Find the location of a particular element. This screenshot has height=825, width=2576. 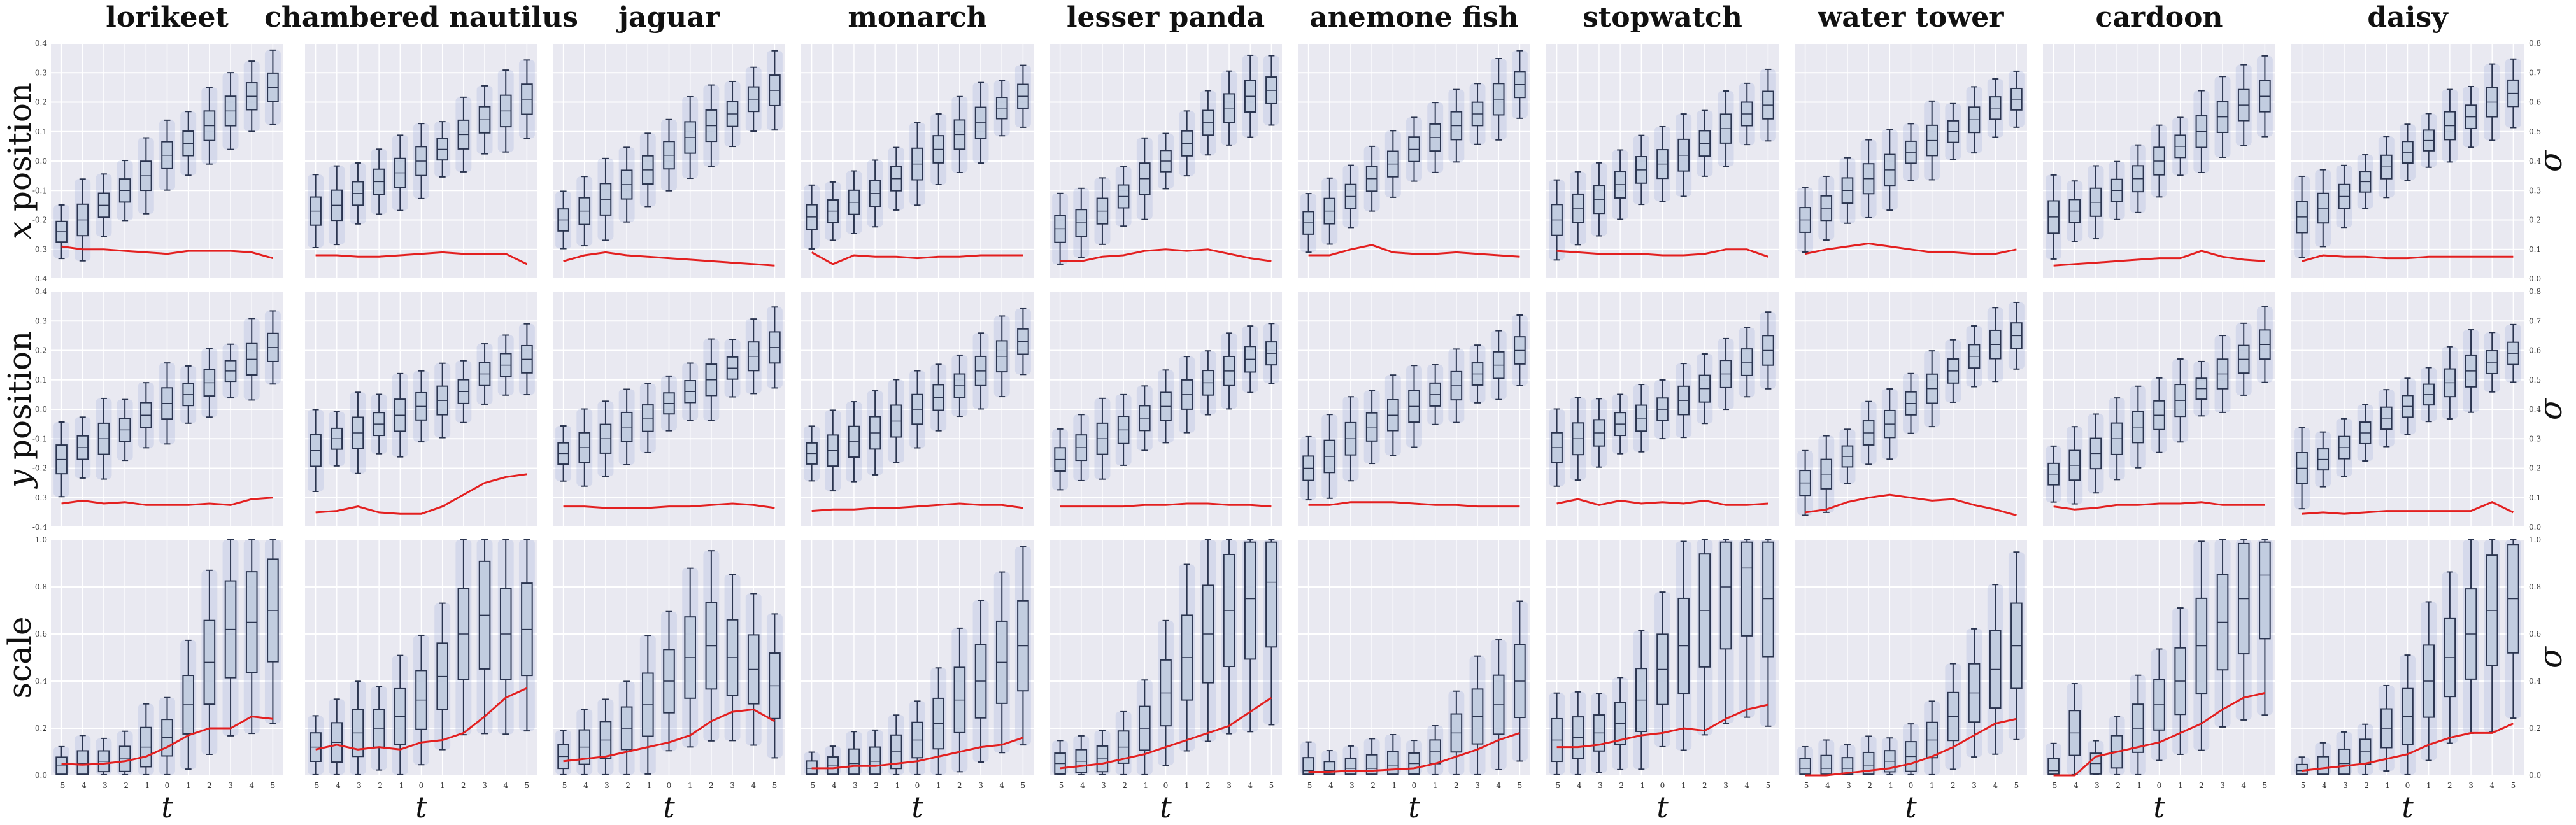

panel-2-9: 0.0 0.2 0.4 0.6 0.8 1.0 -5 -4 -3 -2 -1 0 1 2 3 4 5 t is located at coordinates (2416, 679).